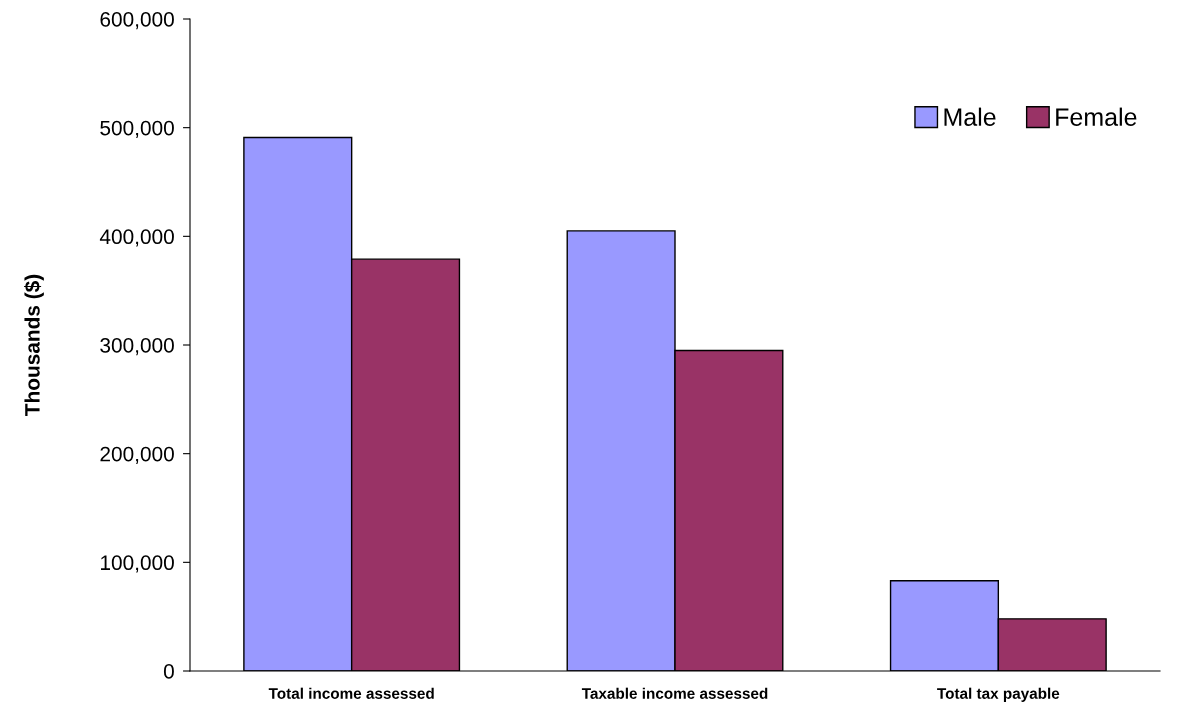  I want to click on y-tick-label: 200,000, so click(137, 455).